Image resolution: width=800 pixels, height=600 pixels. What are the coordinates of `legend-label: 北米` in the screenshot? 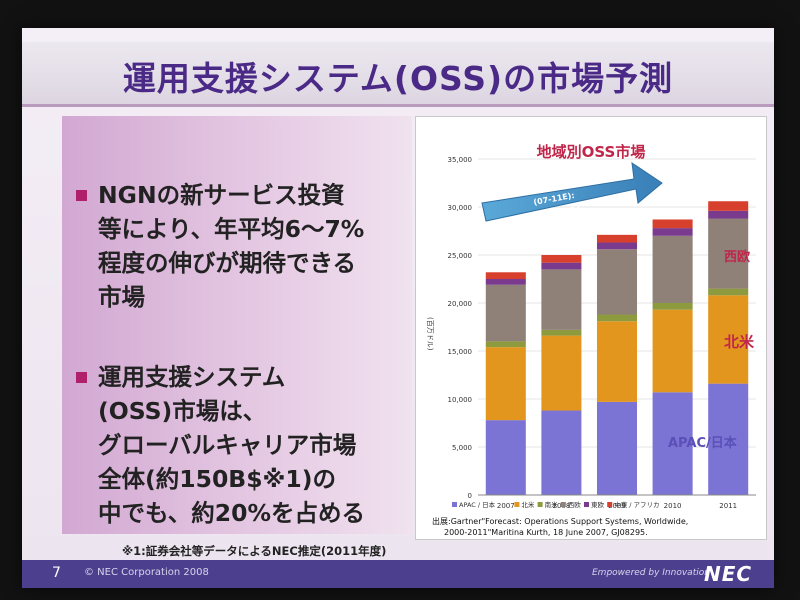 It's located at (528, 504).